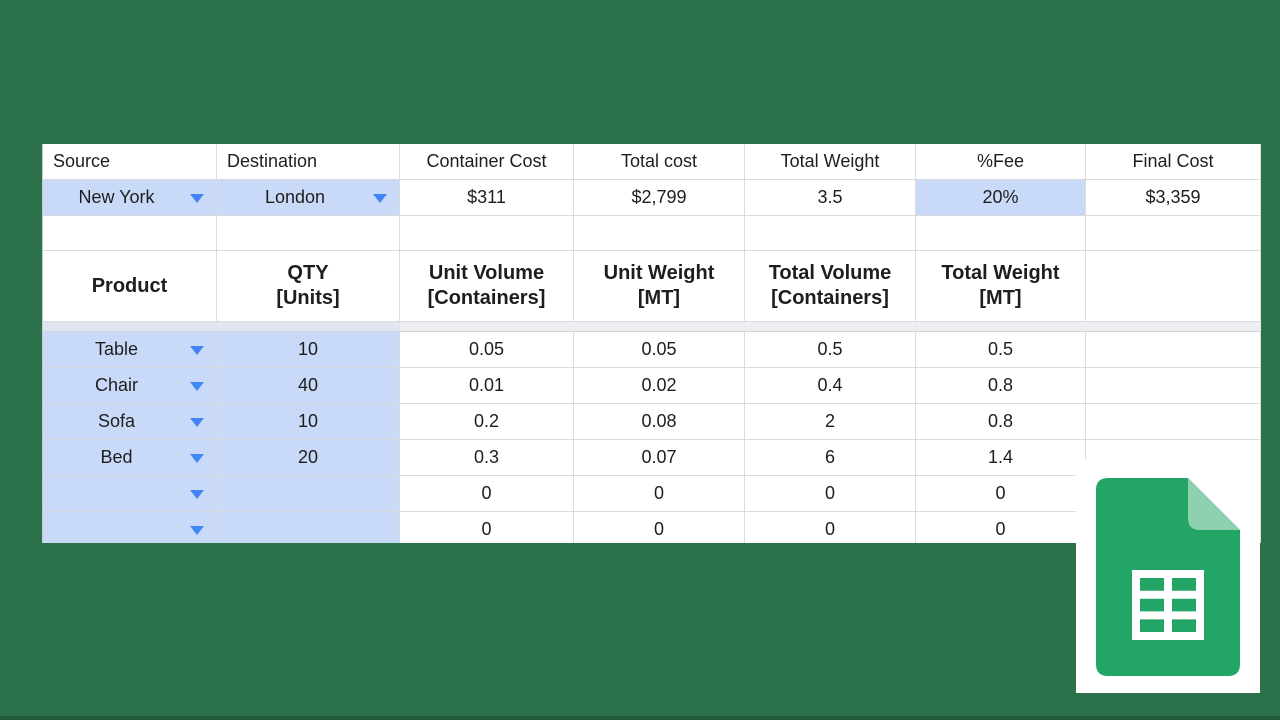 Image resolution: width=1280 pixels, height=720 pixels. I want to click on total-weight-cell: 1.4, so click(1001, 458).